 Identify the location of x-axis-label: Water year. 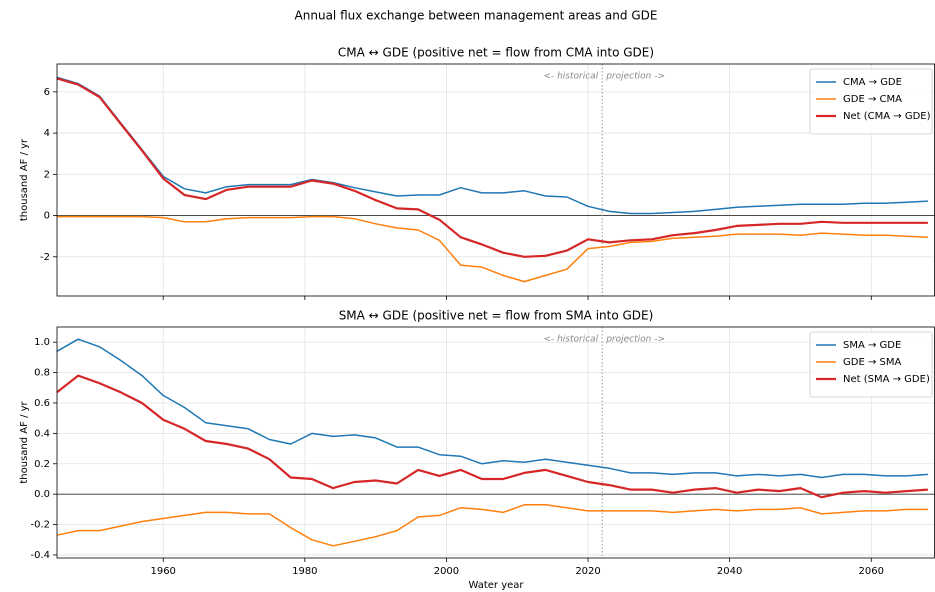
(496, 585).